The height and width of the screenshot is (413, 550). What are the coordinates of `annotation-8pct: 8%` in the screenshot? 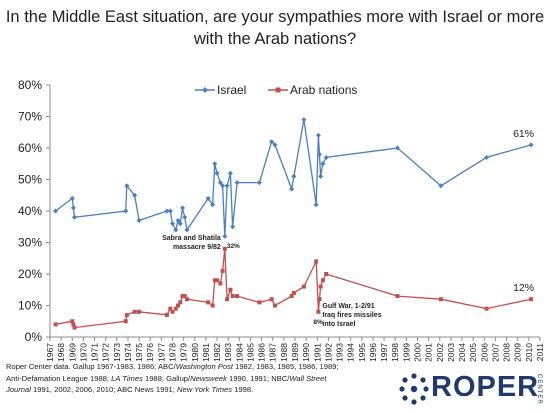 It's located at (318, 322).